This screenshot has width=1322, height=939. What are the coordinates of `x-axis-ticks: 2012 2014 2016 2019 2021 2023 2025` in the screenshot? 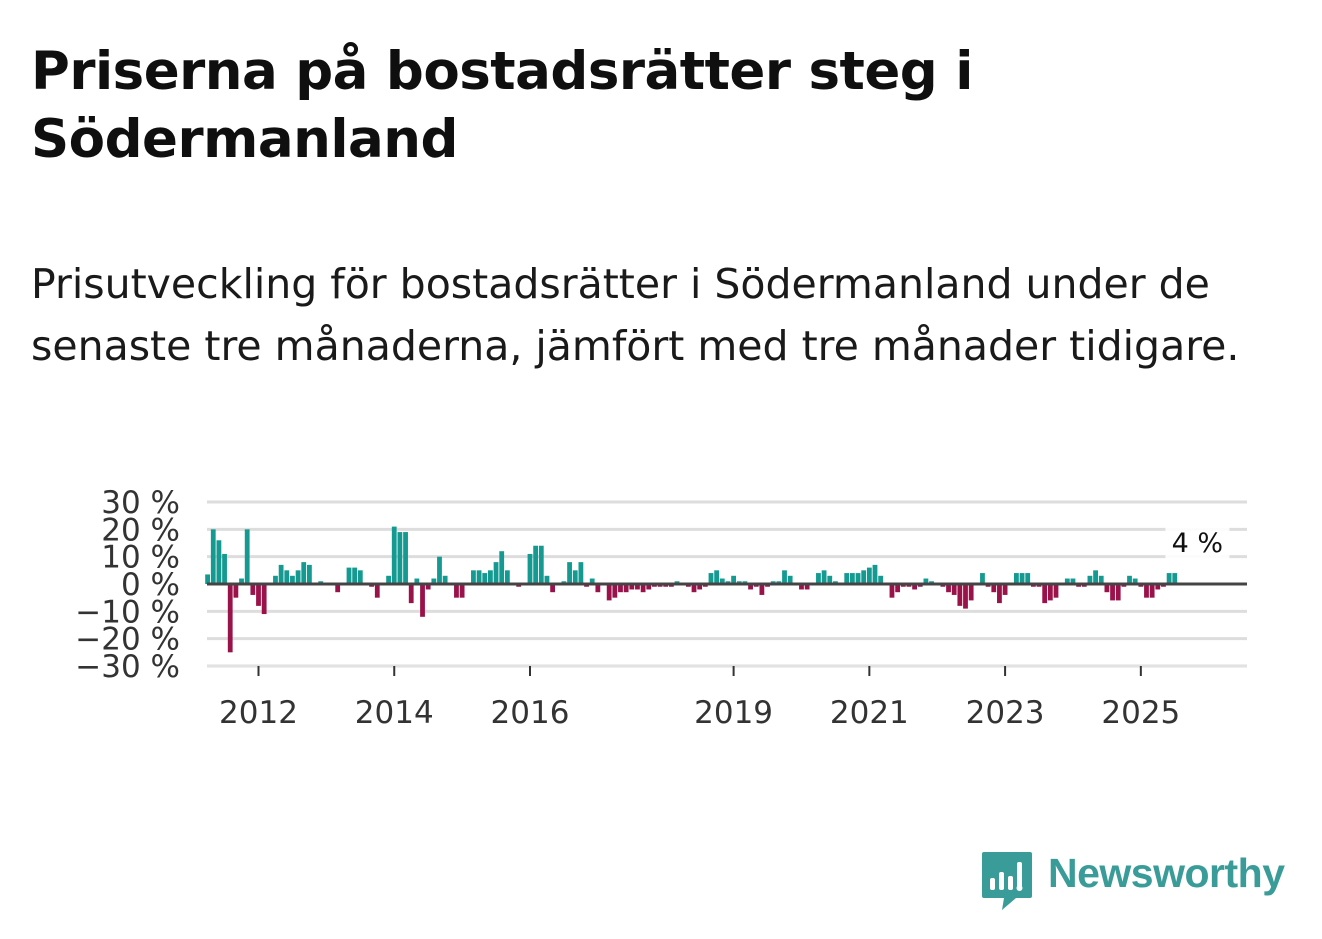 It's located at (699, 698).